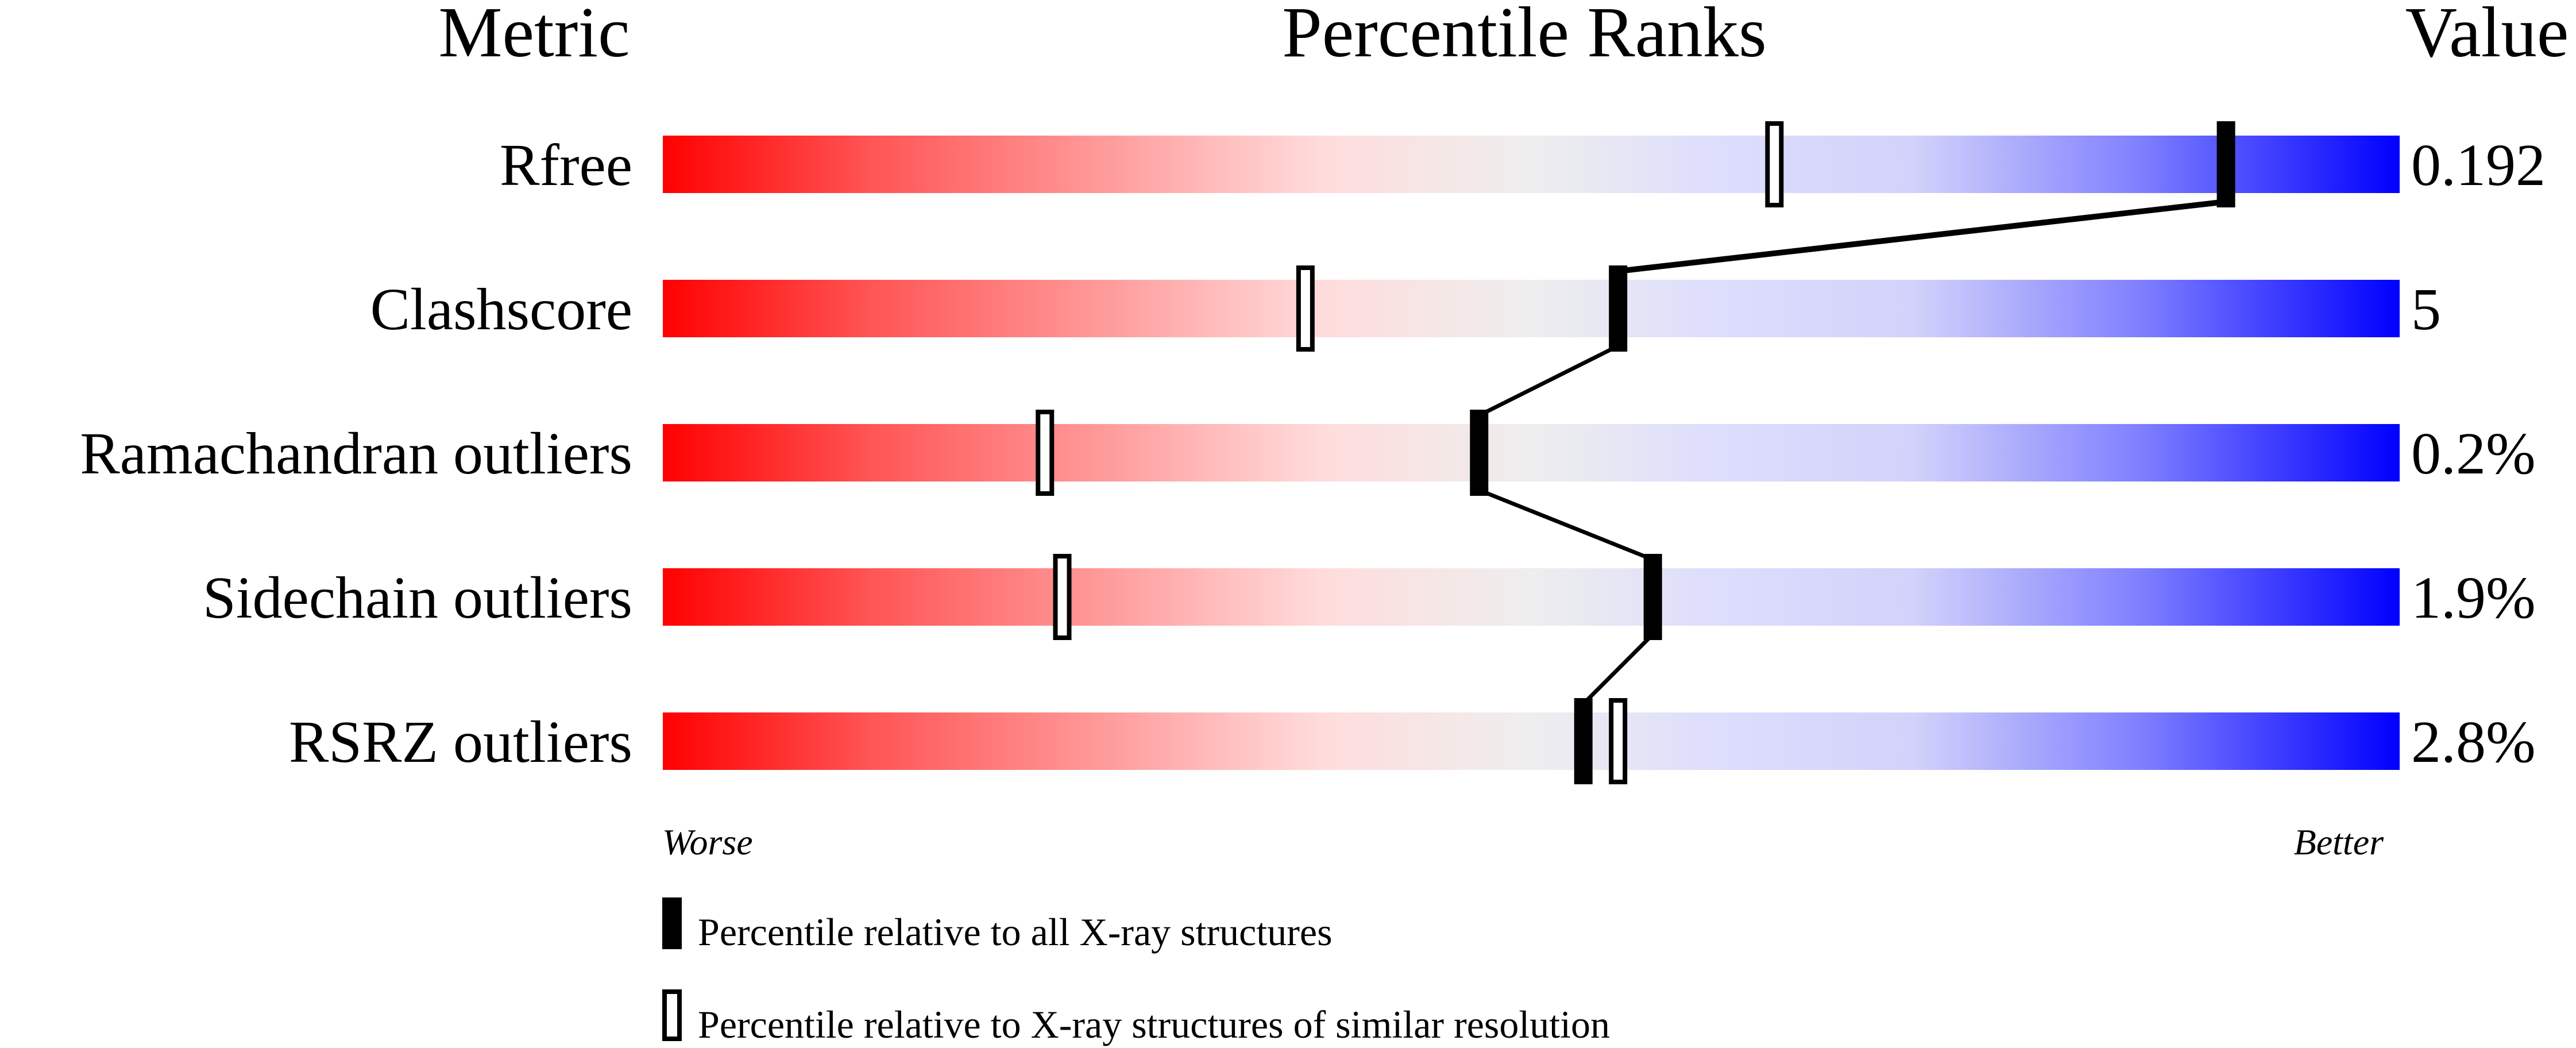 Image resolution: width=2576 pixels, height=1048 pixels. I want to click on metric-value: 5, so click(2426, 309).